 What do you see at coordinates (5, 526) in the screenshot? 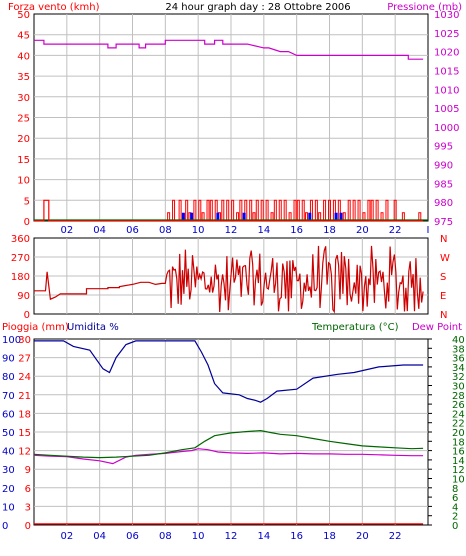
I see `humidity-tick-label: 0` at bounding box center [5, 526].